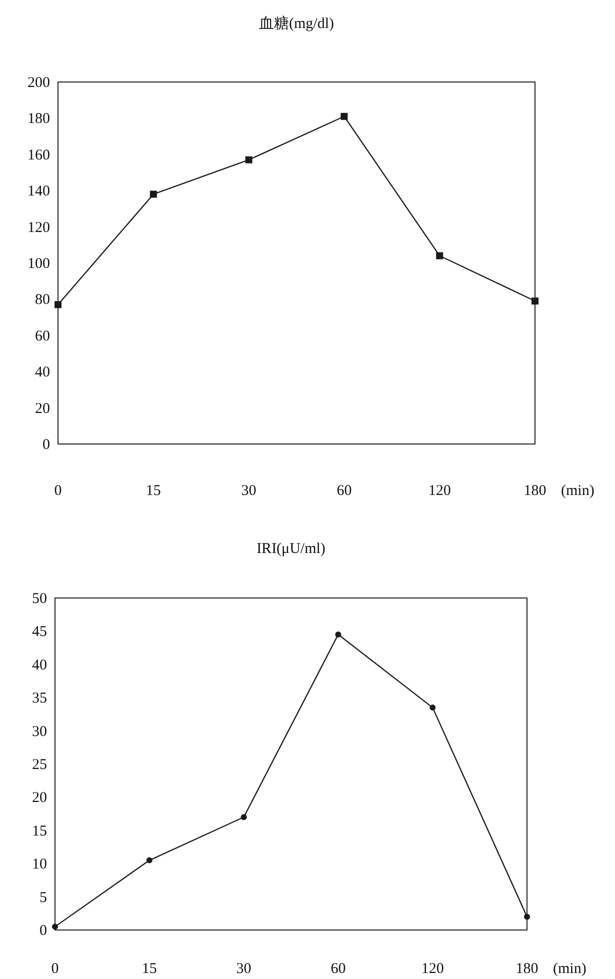  Describe the element at coordinates (39, 192) in the screenshot. I see `y-tick-label: 140` at that location.